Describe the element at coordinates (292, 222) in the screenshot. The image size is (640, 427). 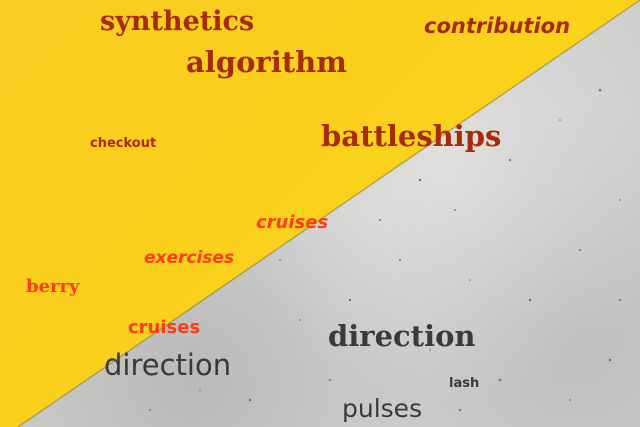
I see `word-cruises-top: cruises` at that location.